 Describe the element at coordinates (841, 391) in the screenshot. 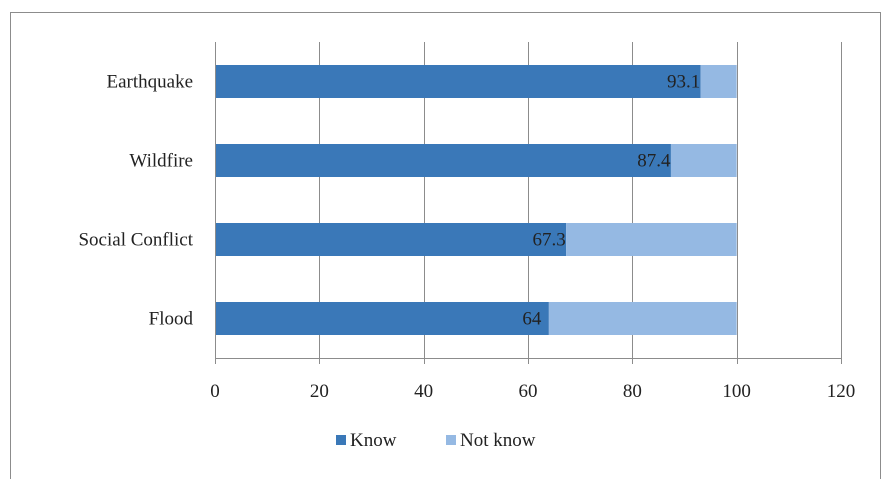

I see `x-tick-label-120: 120` at that location.